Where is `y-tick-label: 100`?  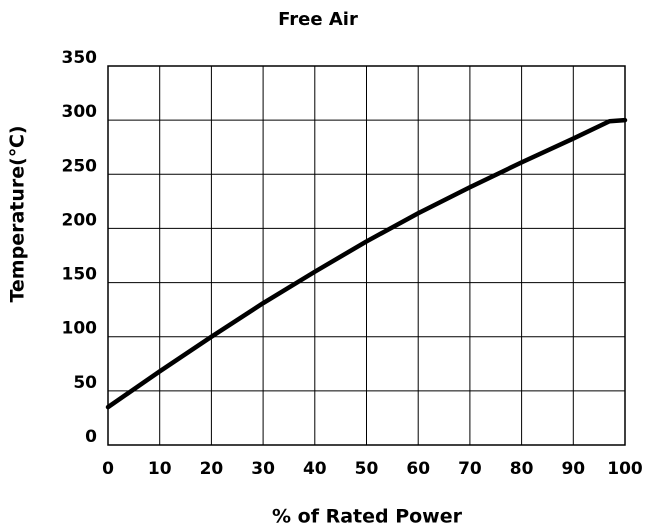 y-tick-label: 100 is located at coordinates (80, 329).